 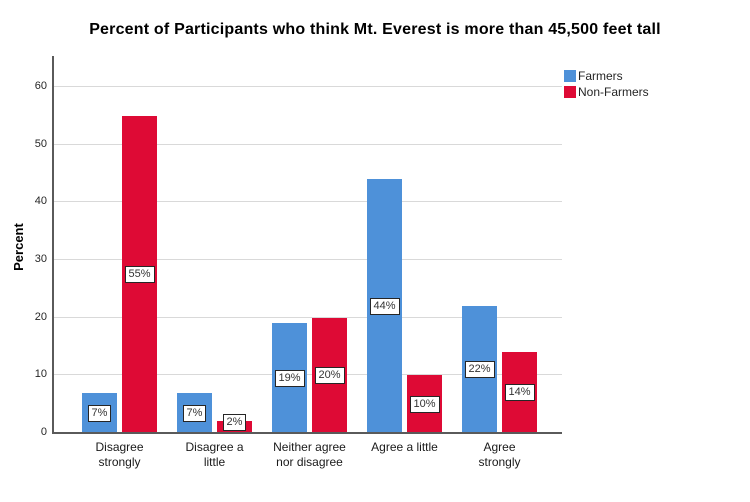 I want to click on bar-value-label: 2%, so click(x=234, y=422).